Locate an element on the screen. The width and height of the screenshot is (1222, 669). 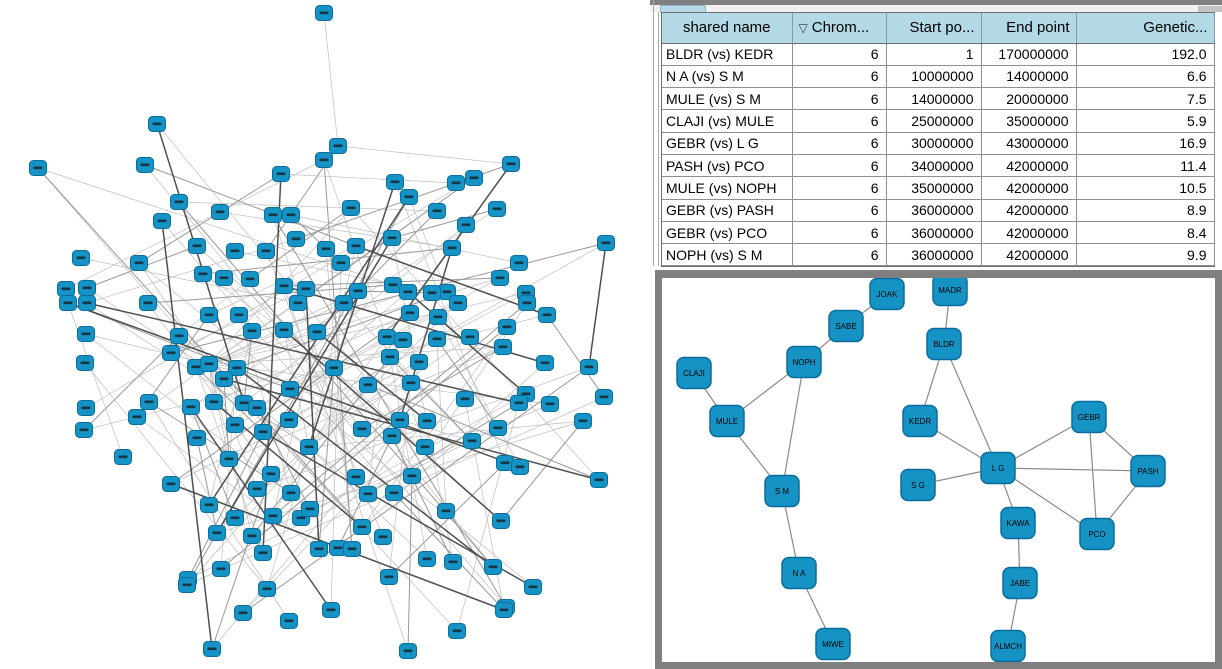
table-cell: MULE (vs) S M is located at coordinates (727, 99).